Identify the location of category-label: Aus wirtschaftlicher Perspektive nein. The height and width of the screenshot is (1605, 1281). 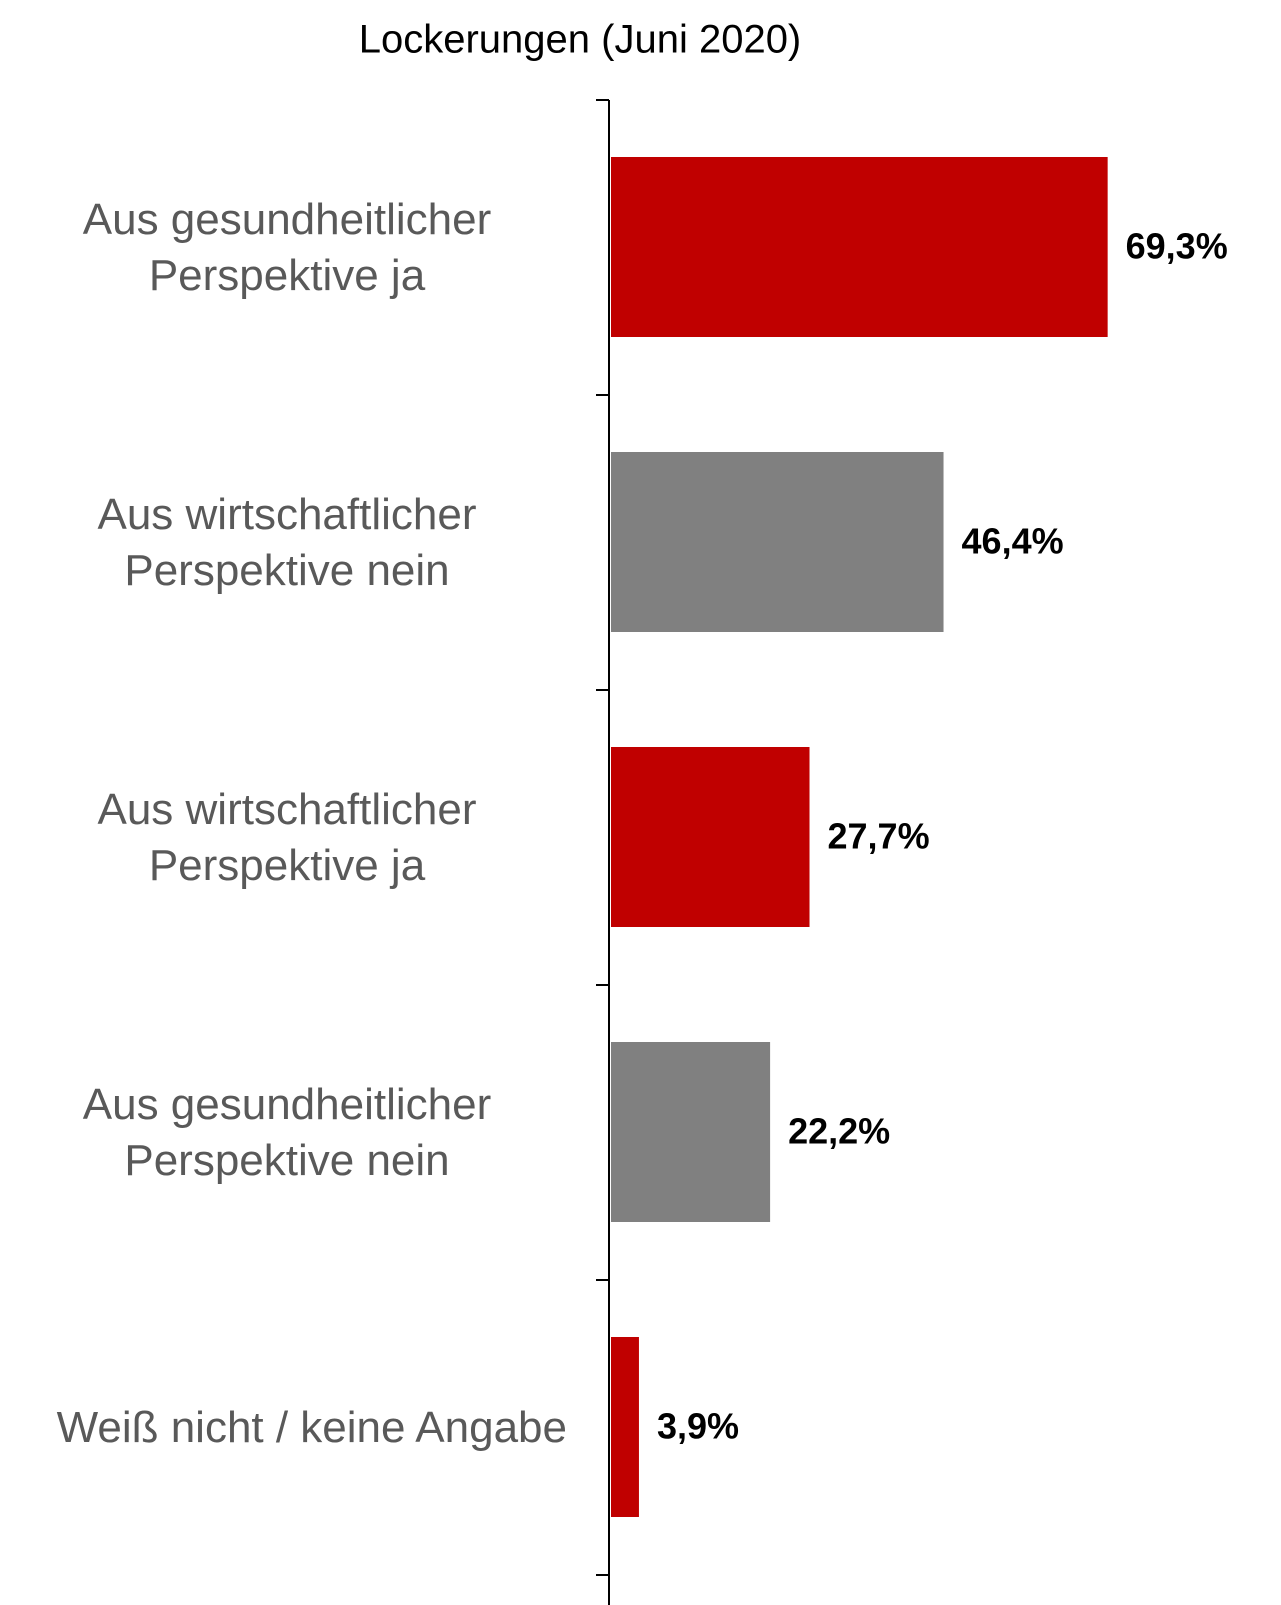
(287, 542).